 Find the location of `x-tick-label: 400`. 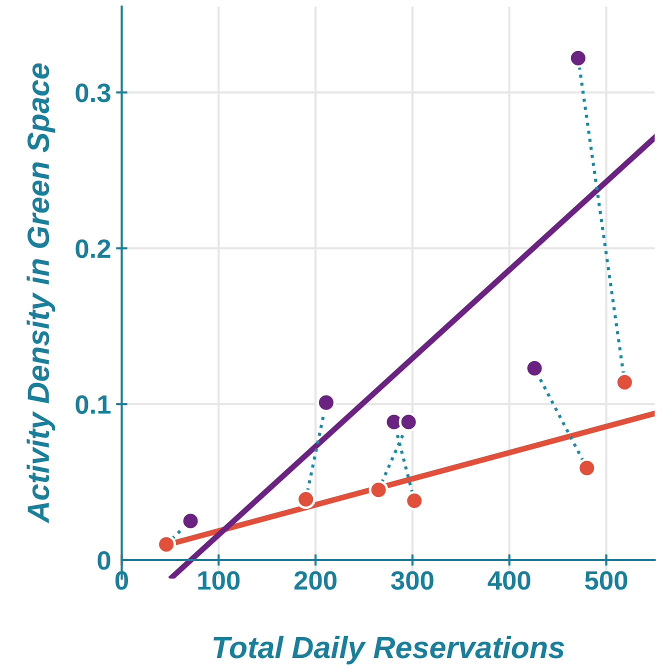

x-tick-label: 400 is located at coordinates (509, 580).